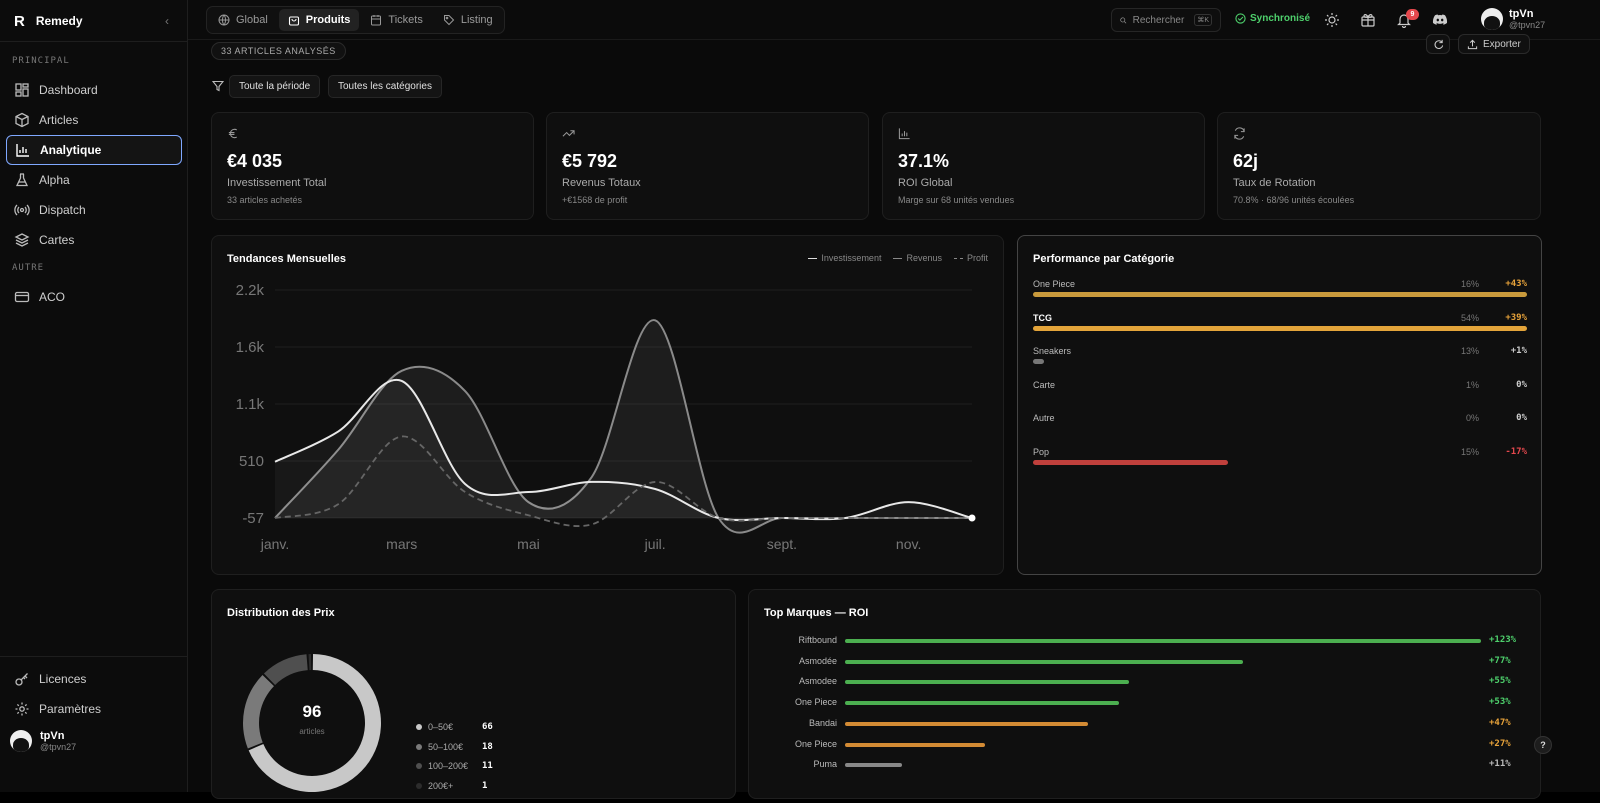 This screenshot has width=1600, height=803. What do you see at coordinates (1145, 766) in the screenshot?
I see `brand-row: Puma +11%` at bounding box center [1145, 766].